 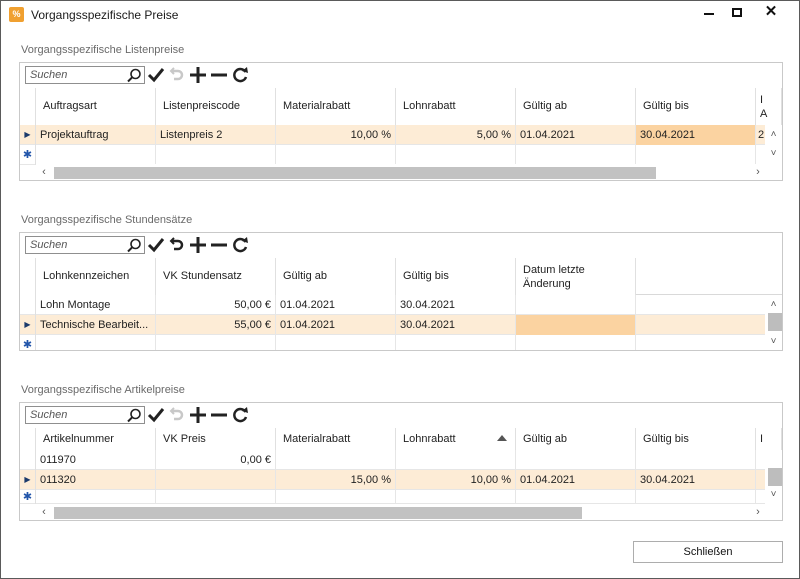 I want to click on cell-materialrabatt: 15,00 %, so click(x=336, y=480).